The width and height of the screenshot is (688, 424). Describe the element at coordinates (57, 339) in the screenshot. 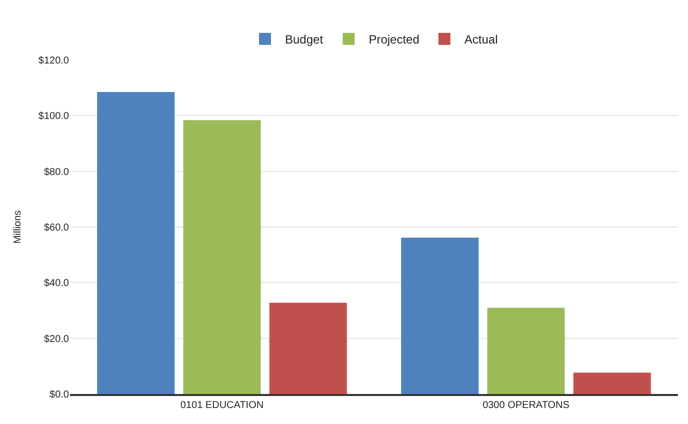

I see `y-tick-label: $20.0` at that location.